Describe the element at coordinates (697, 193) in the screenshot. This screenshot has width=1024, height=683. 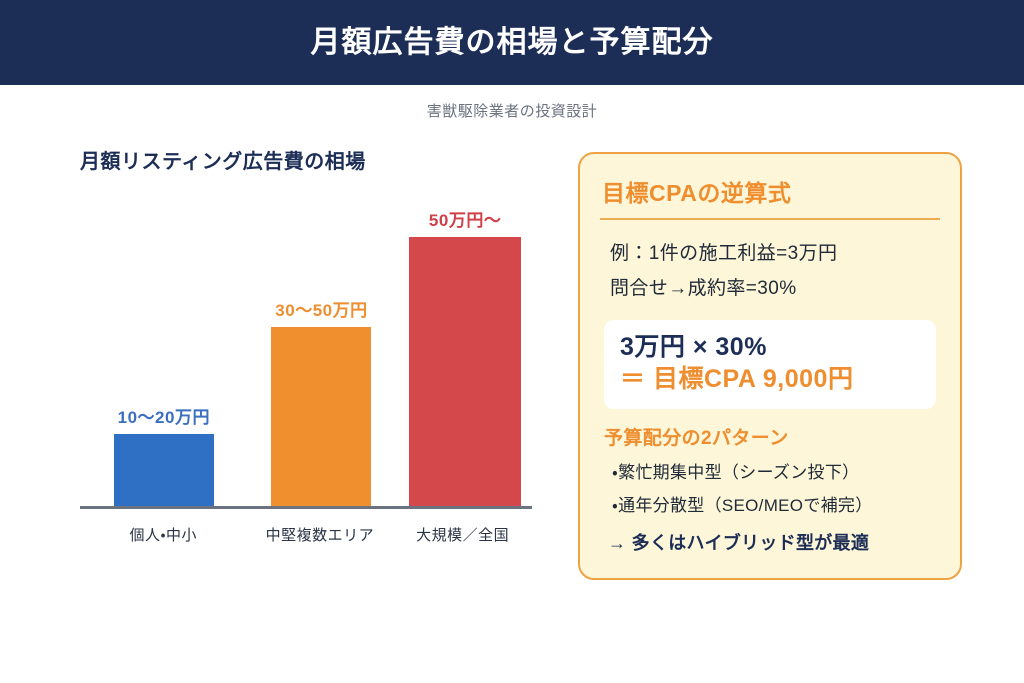
I see `cpa-panel-heading: 目標CPAの逆算式` at that location.